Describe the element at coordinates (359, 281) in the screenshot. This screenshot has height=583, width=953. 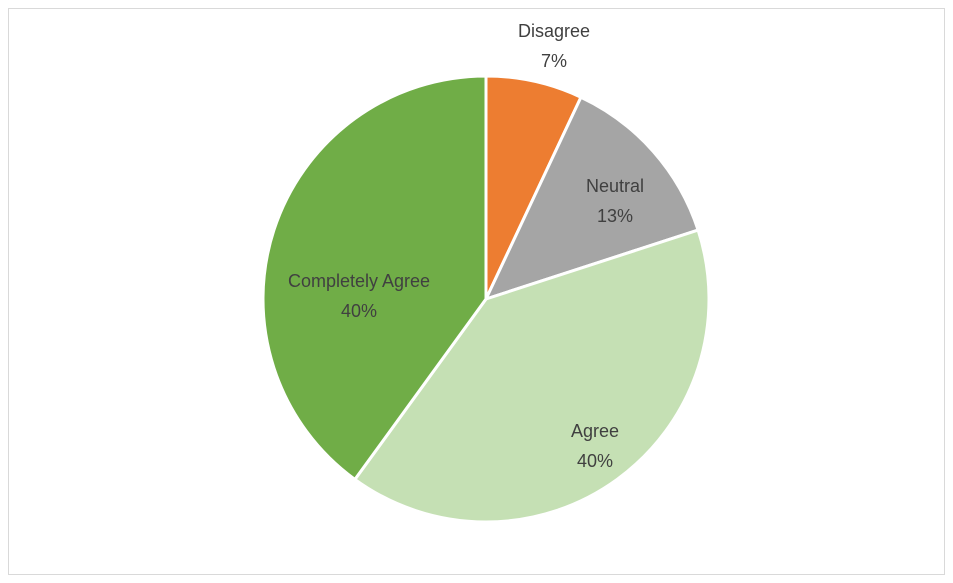
I see `data-label-category-completely-agree: Completely Agree` at that location.